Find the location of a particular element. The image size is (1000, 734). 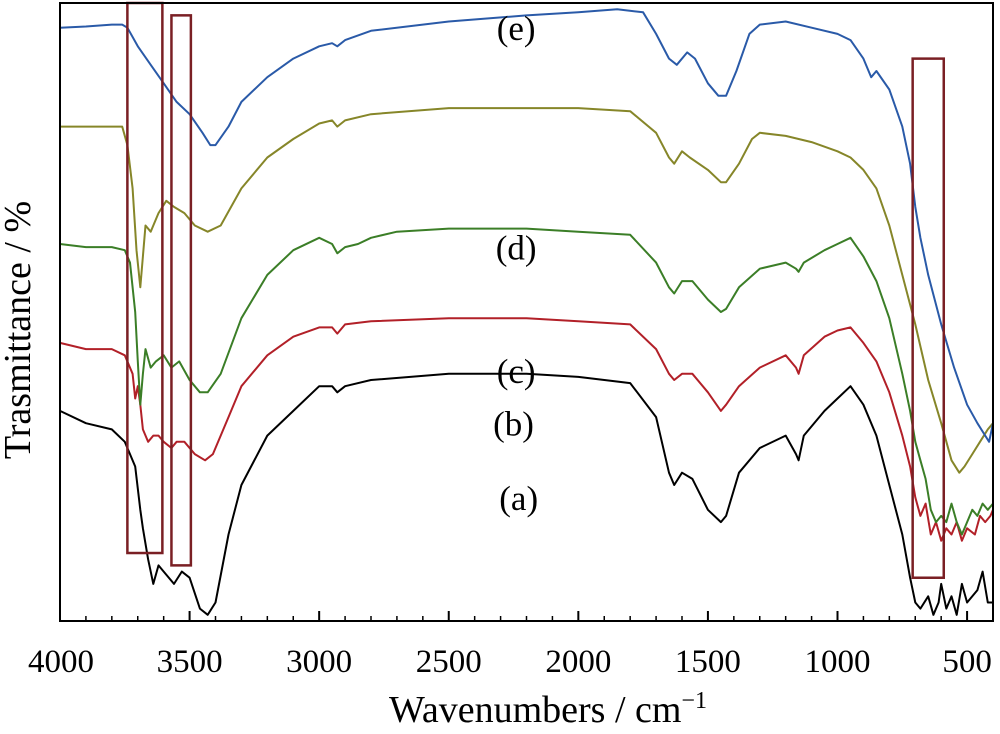

x-tick-label-2000: 2000 is located at coordinates (578, 662).